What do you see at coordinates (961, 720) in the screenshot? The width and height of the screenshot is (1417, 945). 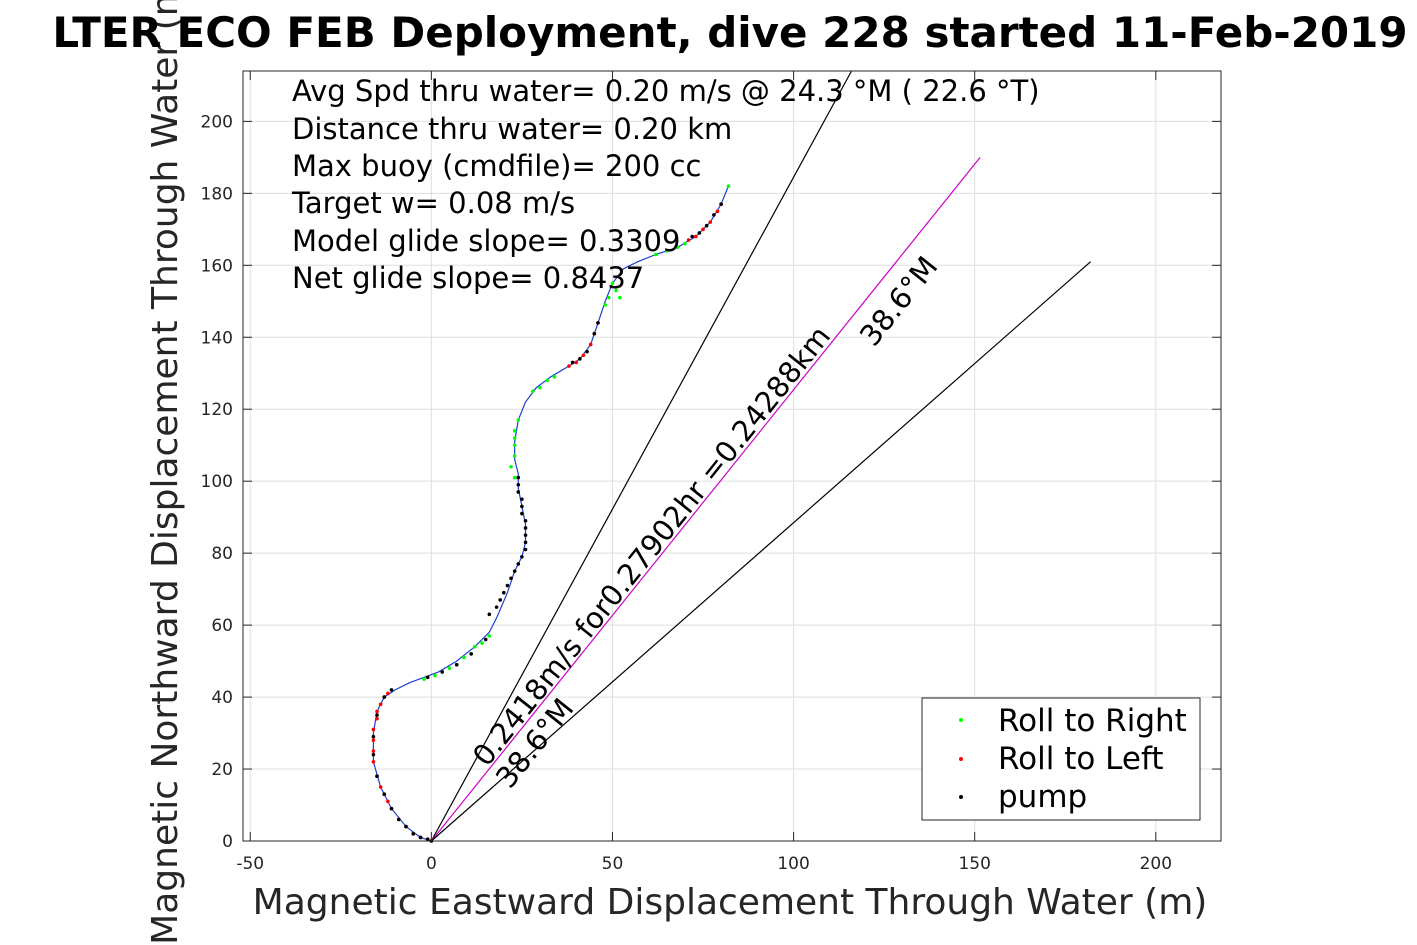 I see `legend-marker-roll-right` at bounding box center [961, 720].